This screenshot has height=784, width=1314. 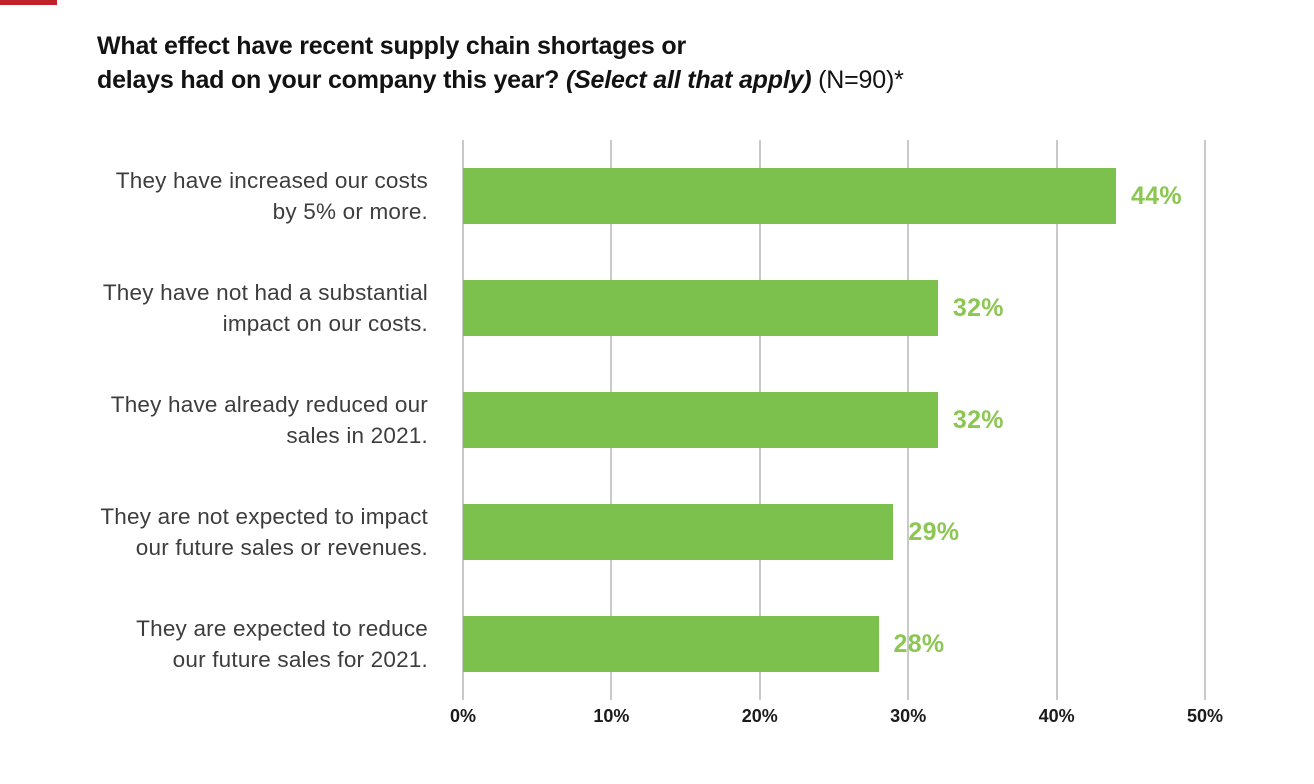 I want to click on chart-title-sample-size: (N=90)*, so click(x=857, y=80).